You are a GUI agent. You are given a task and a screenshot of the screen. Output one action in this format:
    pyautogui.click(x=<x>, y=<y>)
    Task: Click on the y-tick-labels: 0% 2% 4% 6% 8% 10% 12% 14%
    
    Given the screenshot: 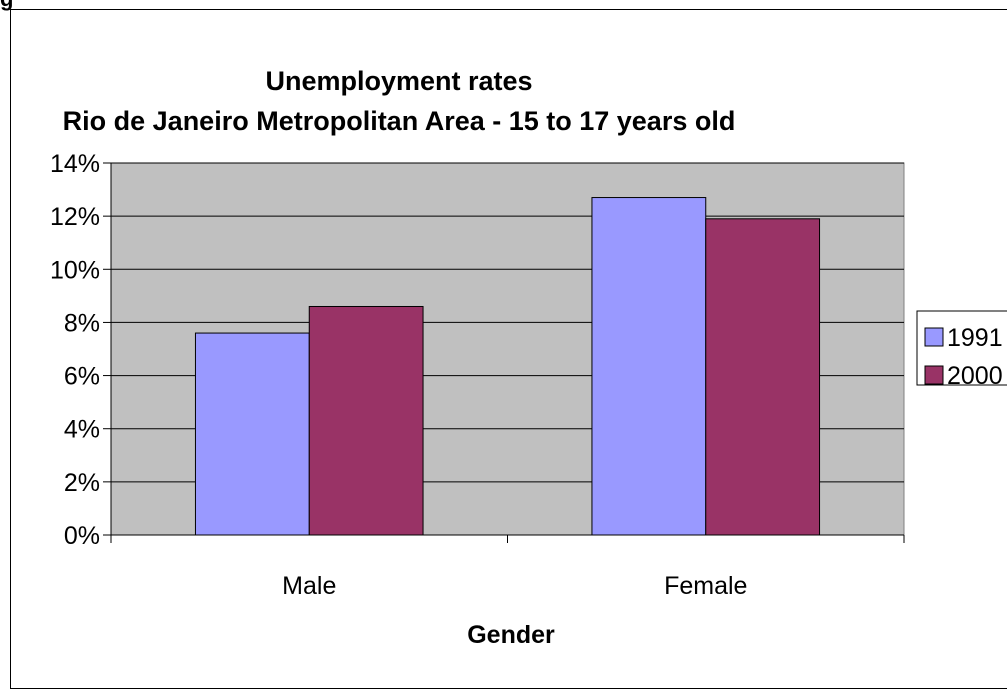 What is the action you would take?
    pyautogui.click(x=75, y=350)
    